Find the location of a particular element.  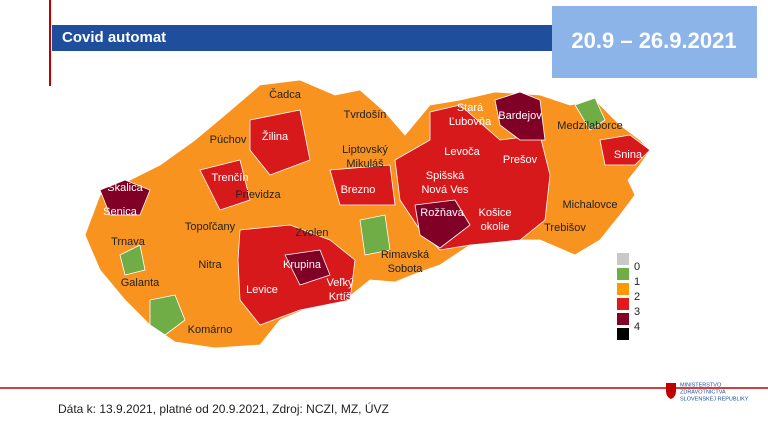

logo-text: SLOVENSKEJ REPUBLIKY is located at coordinates (714, 399).